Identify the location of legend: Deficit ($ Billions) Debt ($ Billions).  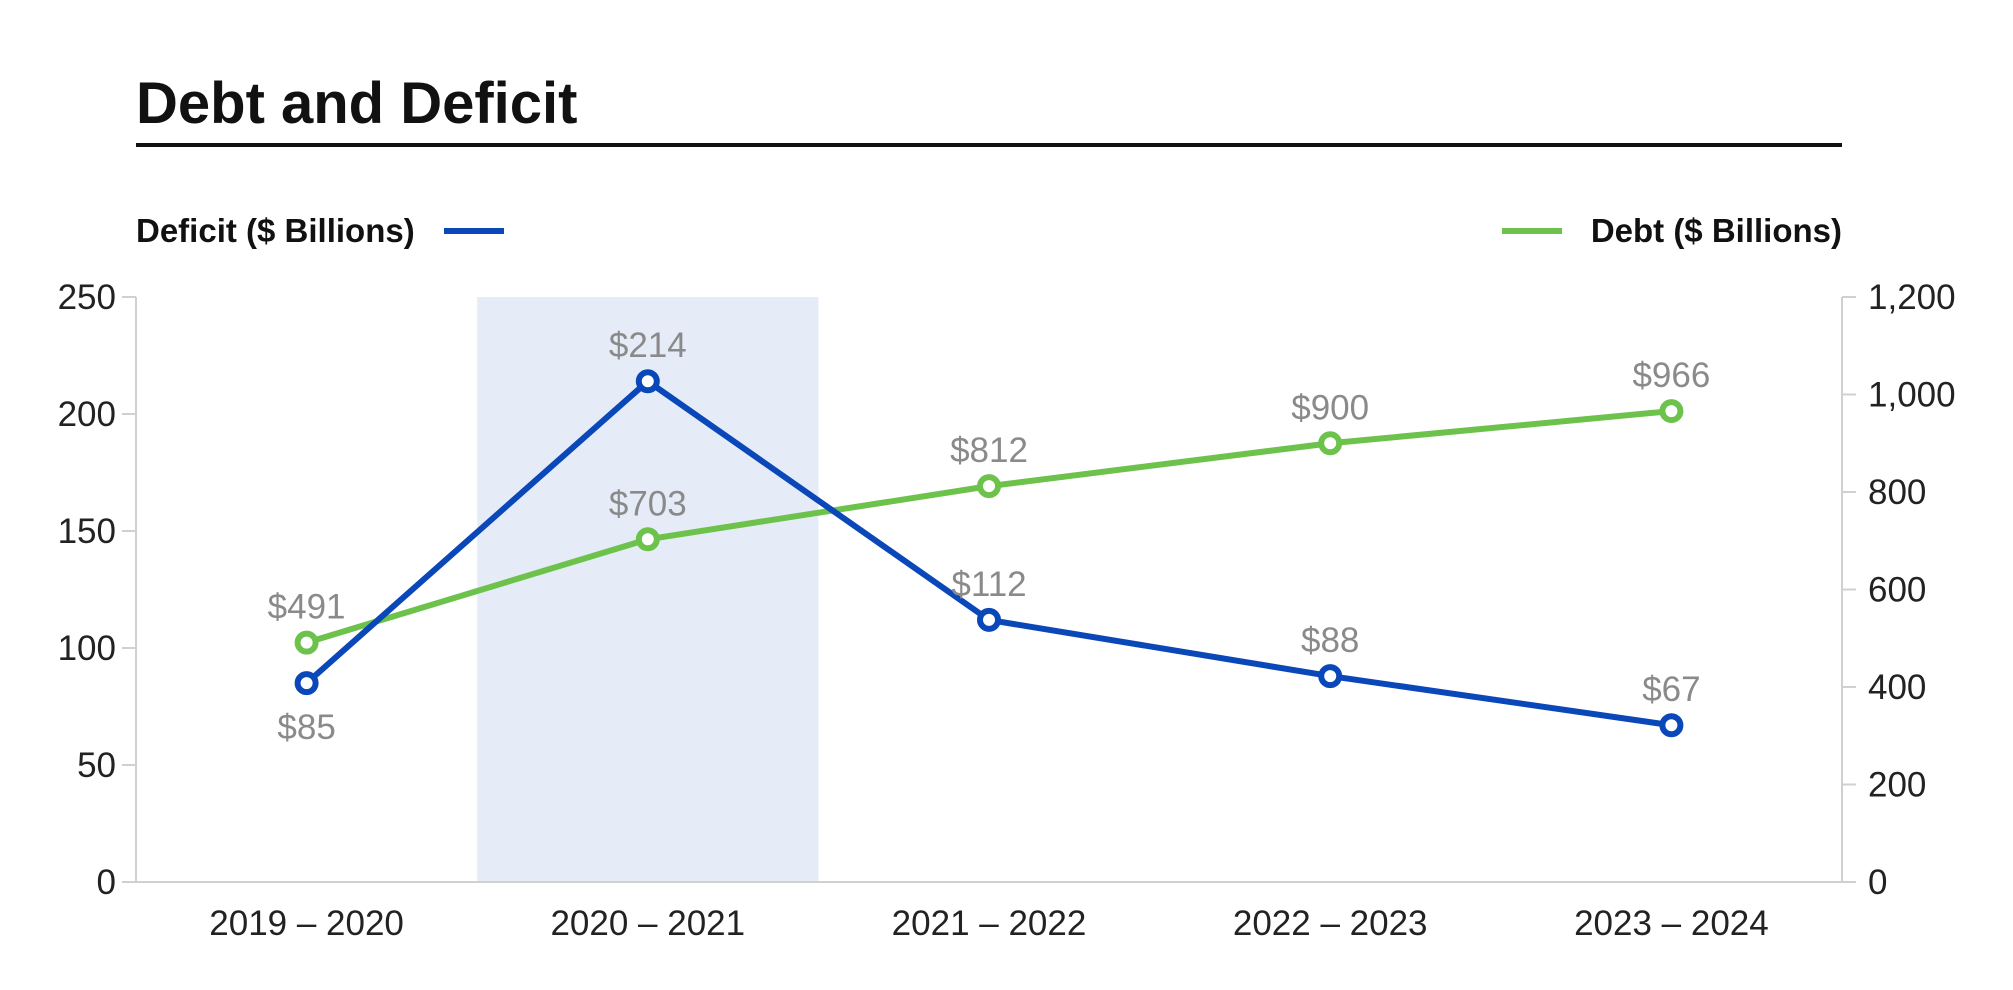
(989, 230).